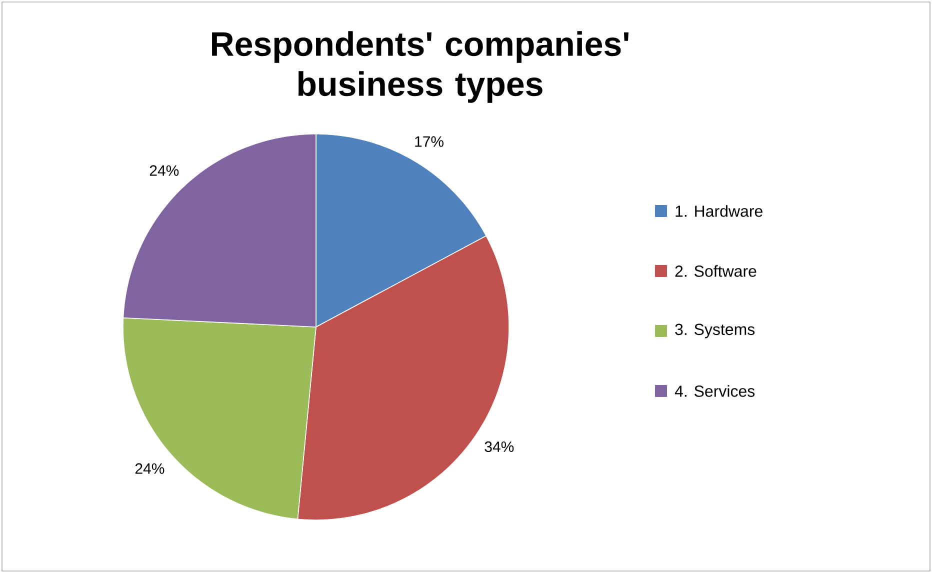  What do you see at coordinates (429, 141) in the screenshot?
I see `data-label: 17%` at bounding box center [429, 141].